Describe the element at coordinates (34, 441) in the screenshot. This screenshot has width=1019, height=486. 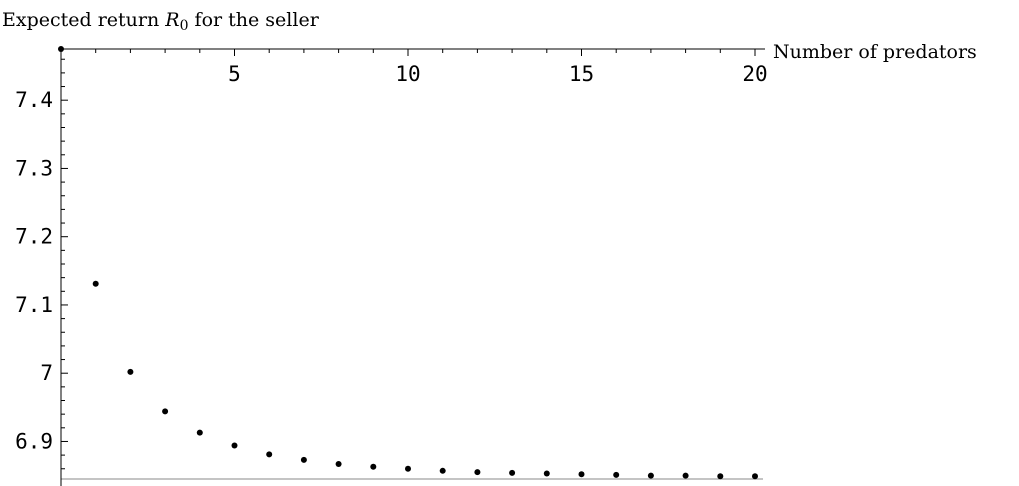
I see `y-tick-label: 6.9` at that location.